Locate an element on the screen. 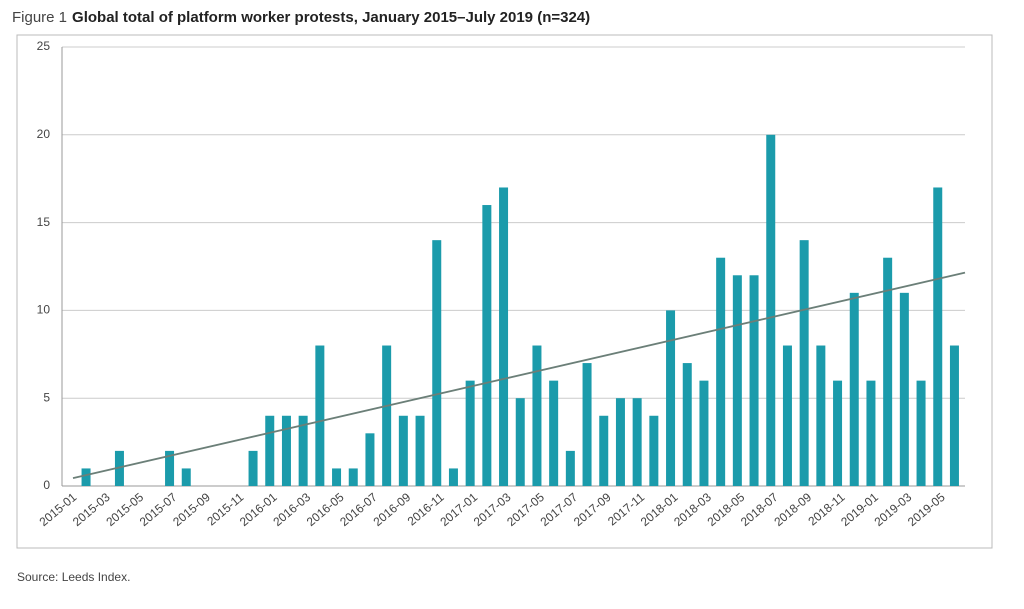 The image size is (1024, 609). figure-label: Figure 1 is located at coordinates (39, 17).